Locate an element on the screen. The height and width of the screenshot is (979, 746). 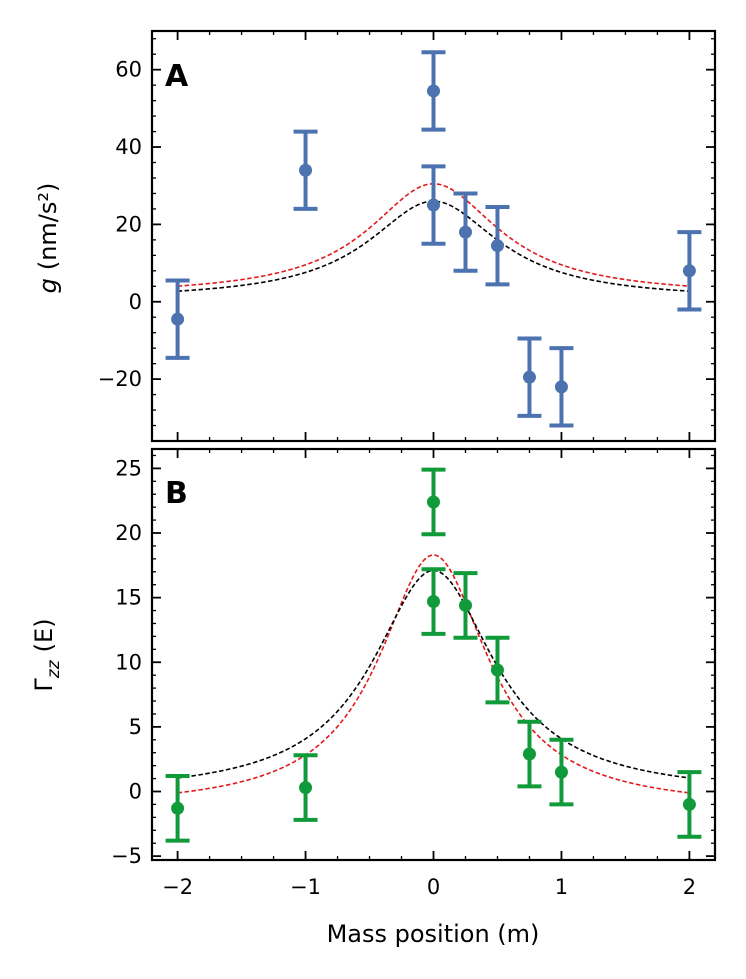
panel-a-y-tick-label: −20 is located at coordinates (120, 379).